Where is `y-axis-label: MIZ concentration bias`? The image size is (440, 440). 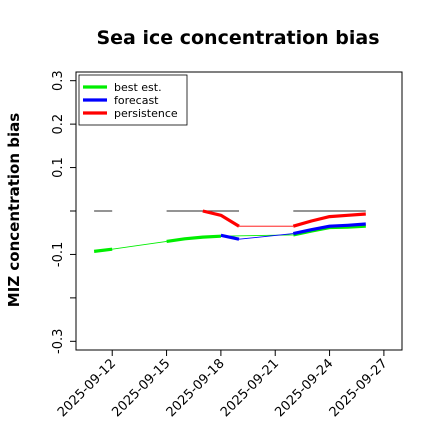 y-axis-label: MIZ concentration bias is located at coordinates (14, 210).